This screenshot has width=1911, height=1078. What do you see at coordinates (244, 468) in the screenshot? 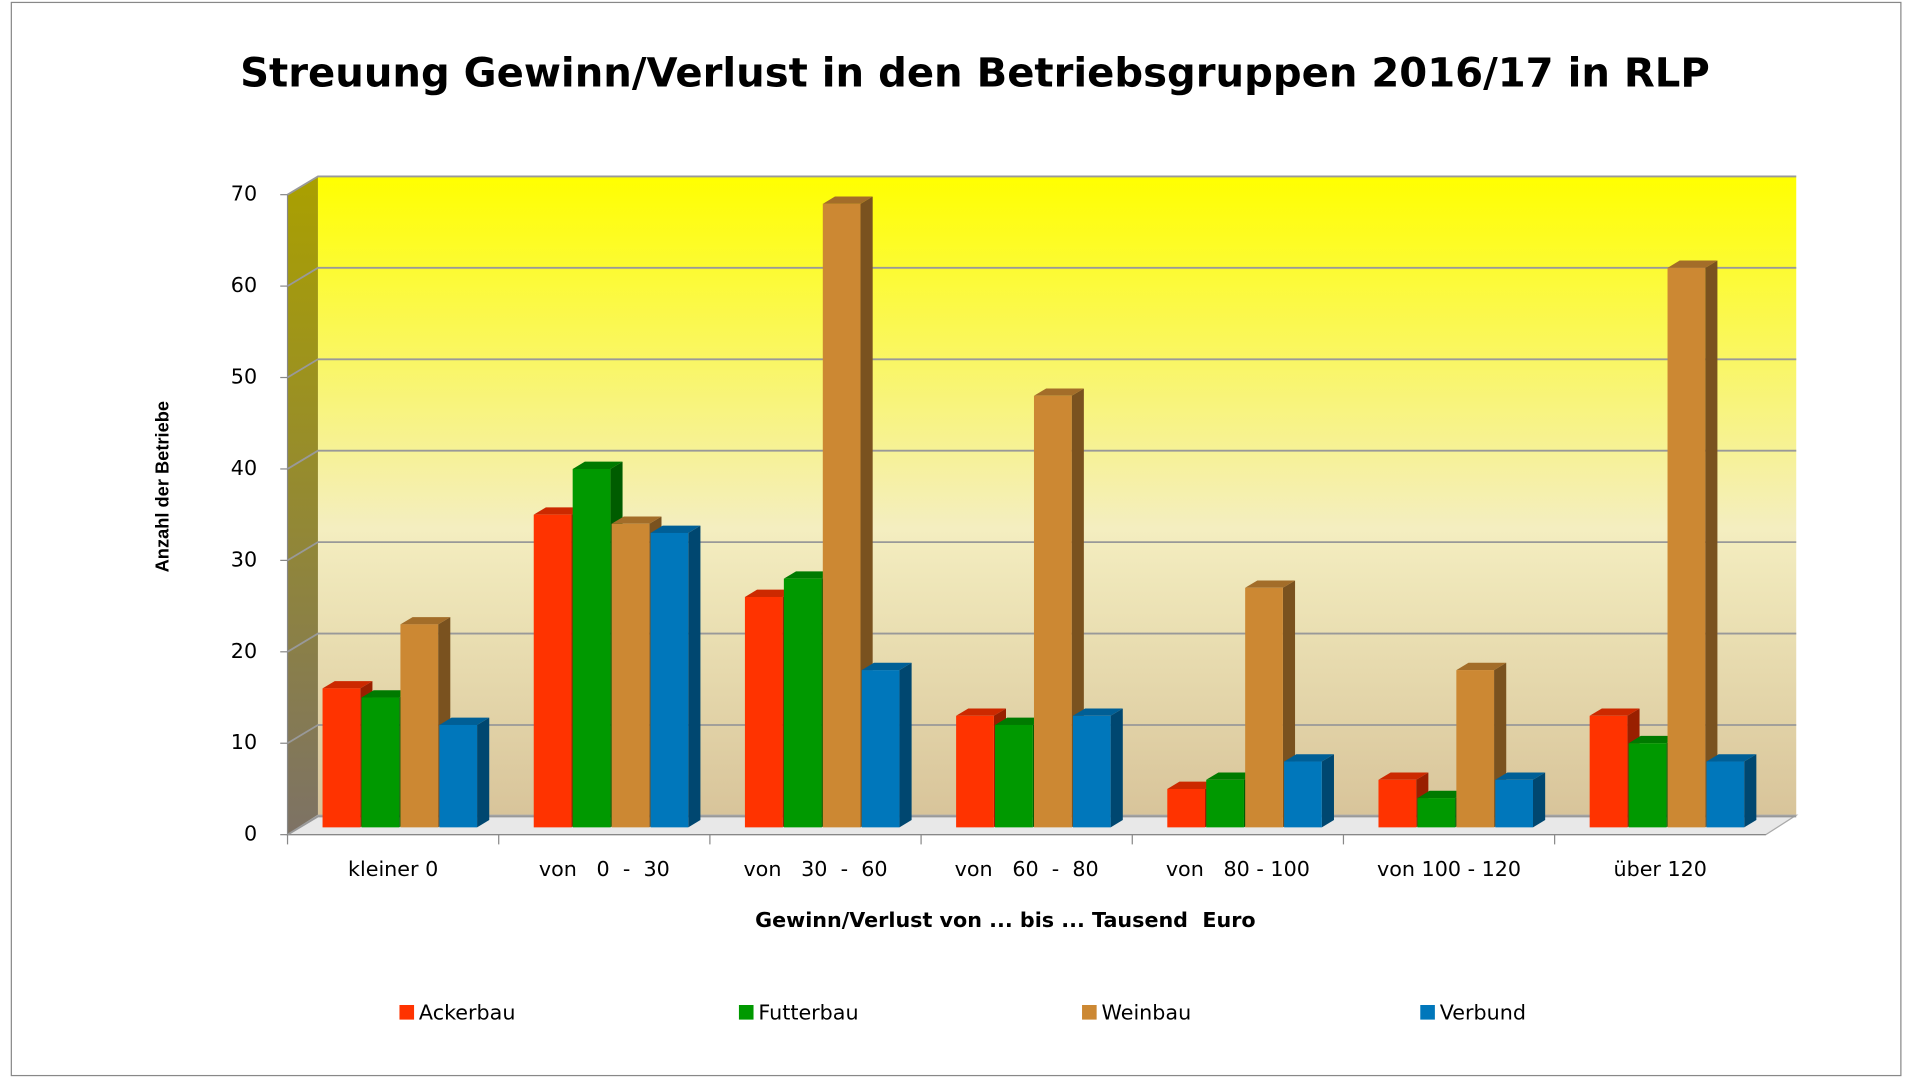
I see `y-tick-label: 40` at bounding box center [244, 468].